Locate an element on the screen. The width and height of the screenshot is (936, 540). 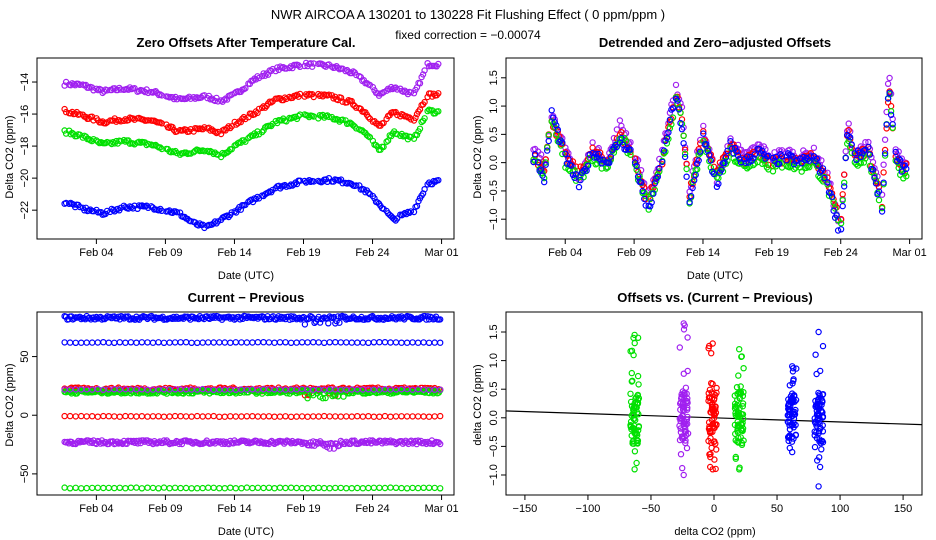
x-tick-label: Feb 04 is located at coordinates (96, 253).